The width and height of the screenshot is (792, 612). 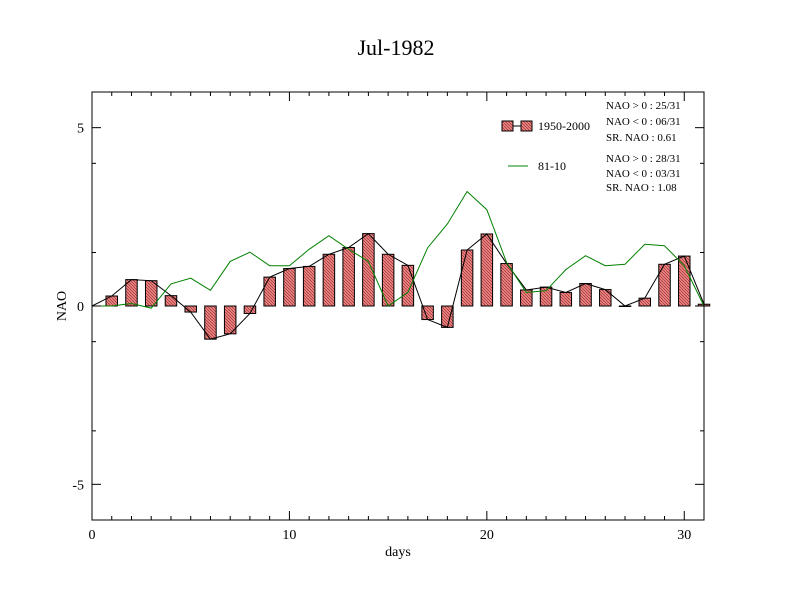 What do you see at coordinates (62, 306) in the screenshot?
I see `y-axis-label: NAO` at bounding box center [62, 306].